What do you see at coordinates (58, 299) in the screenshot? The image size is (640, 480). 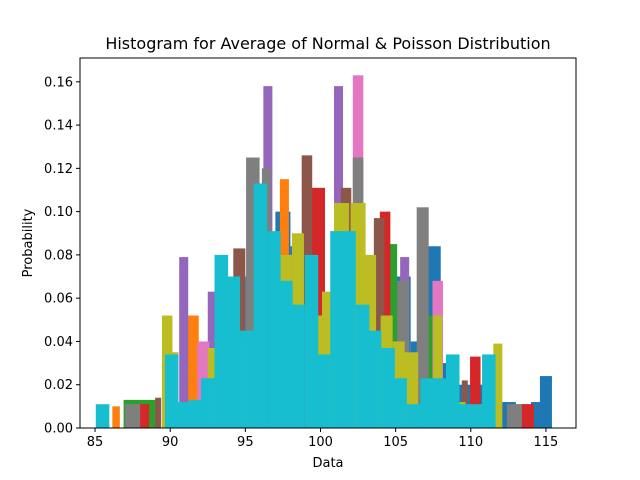 I see `y-tick-label-3: 0.06` at bounding box center [58, 299].